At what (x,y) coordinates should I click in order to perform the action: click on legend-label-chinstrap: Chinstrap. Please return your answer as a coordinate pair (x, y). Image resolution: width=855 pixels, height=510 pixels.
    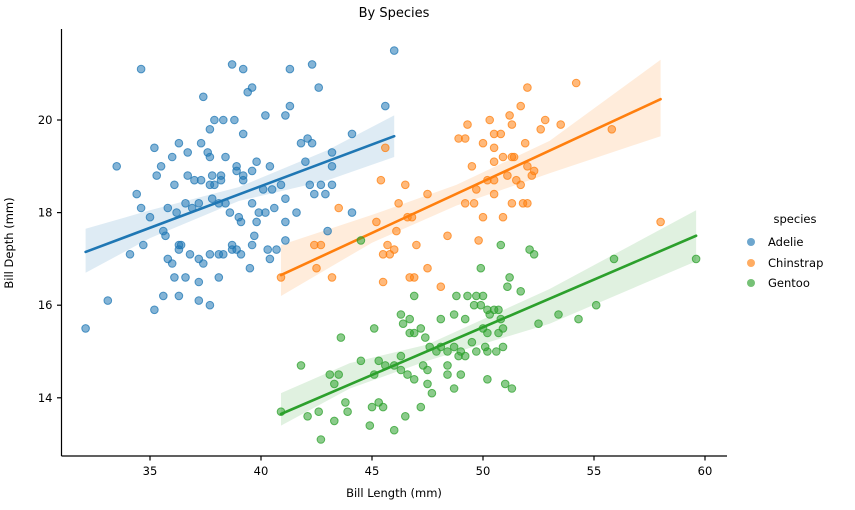
    Looking at the image, I should click on (796, 262).